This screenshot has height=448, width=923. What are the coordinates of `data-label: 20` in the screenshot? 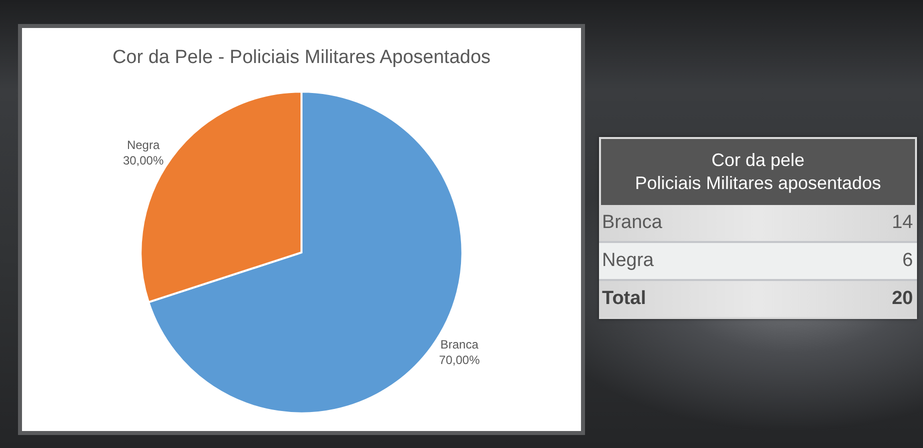 It's located at (902, 299).